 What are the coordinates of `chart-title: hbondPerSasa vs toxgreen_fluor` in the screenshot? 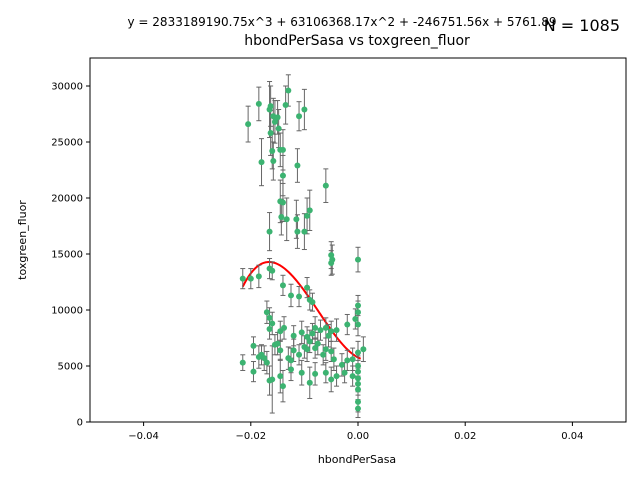 It's located at (357, 41).